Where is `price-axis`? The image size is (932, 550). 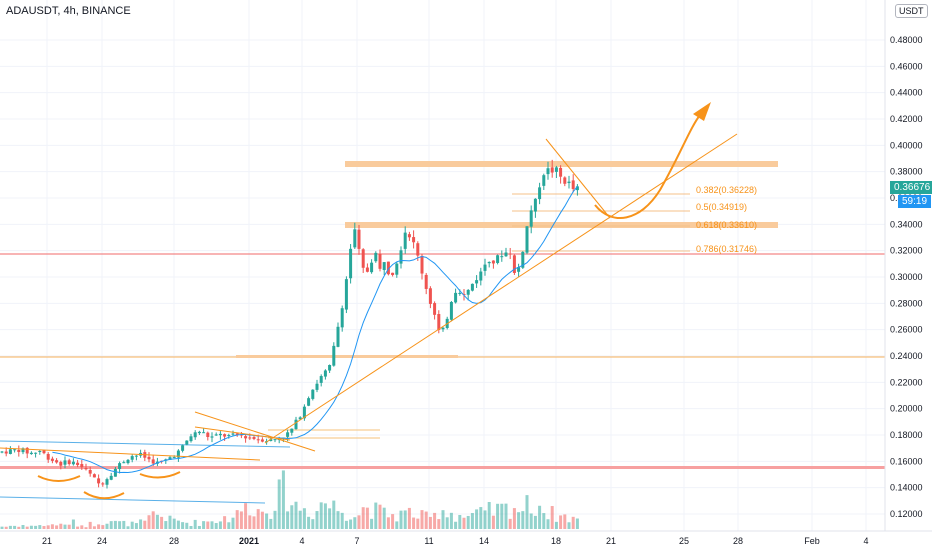
price-axis is located at coordinates (908, 275).